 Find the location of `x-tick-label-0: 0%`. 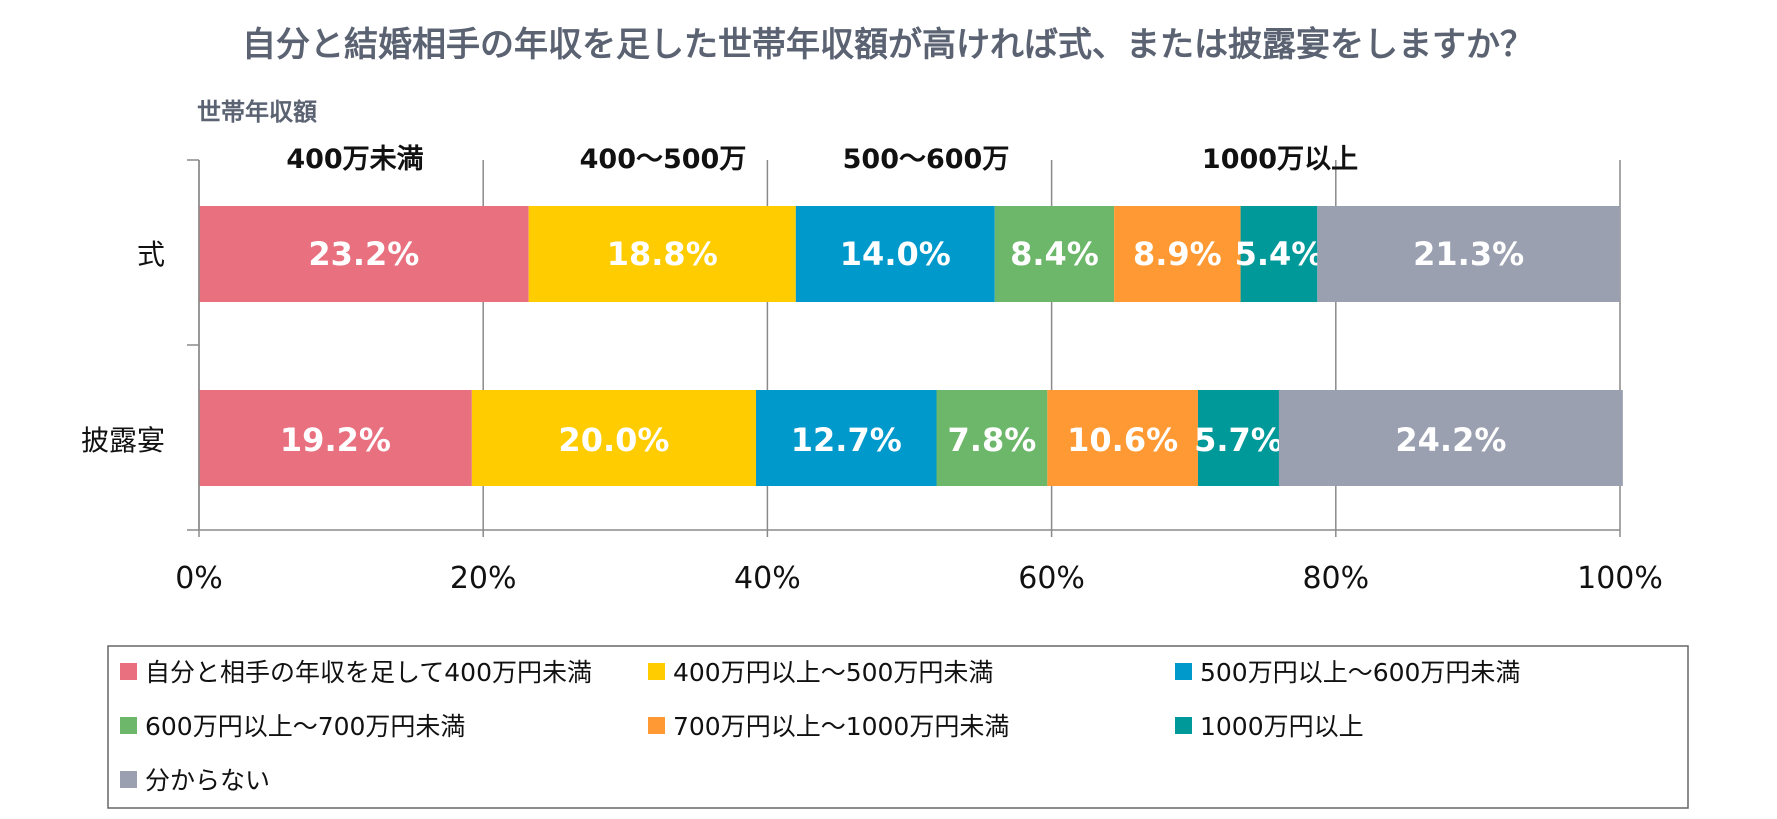

x-tick-label-0: 0% is located at coordinates (199, 578).